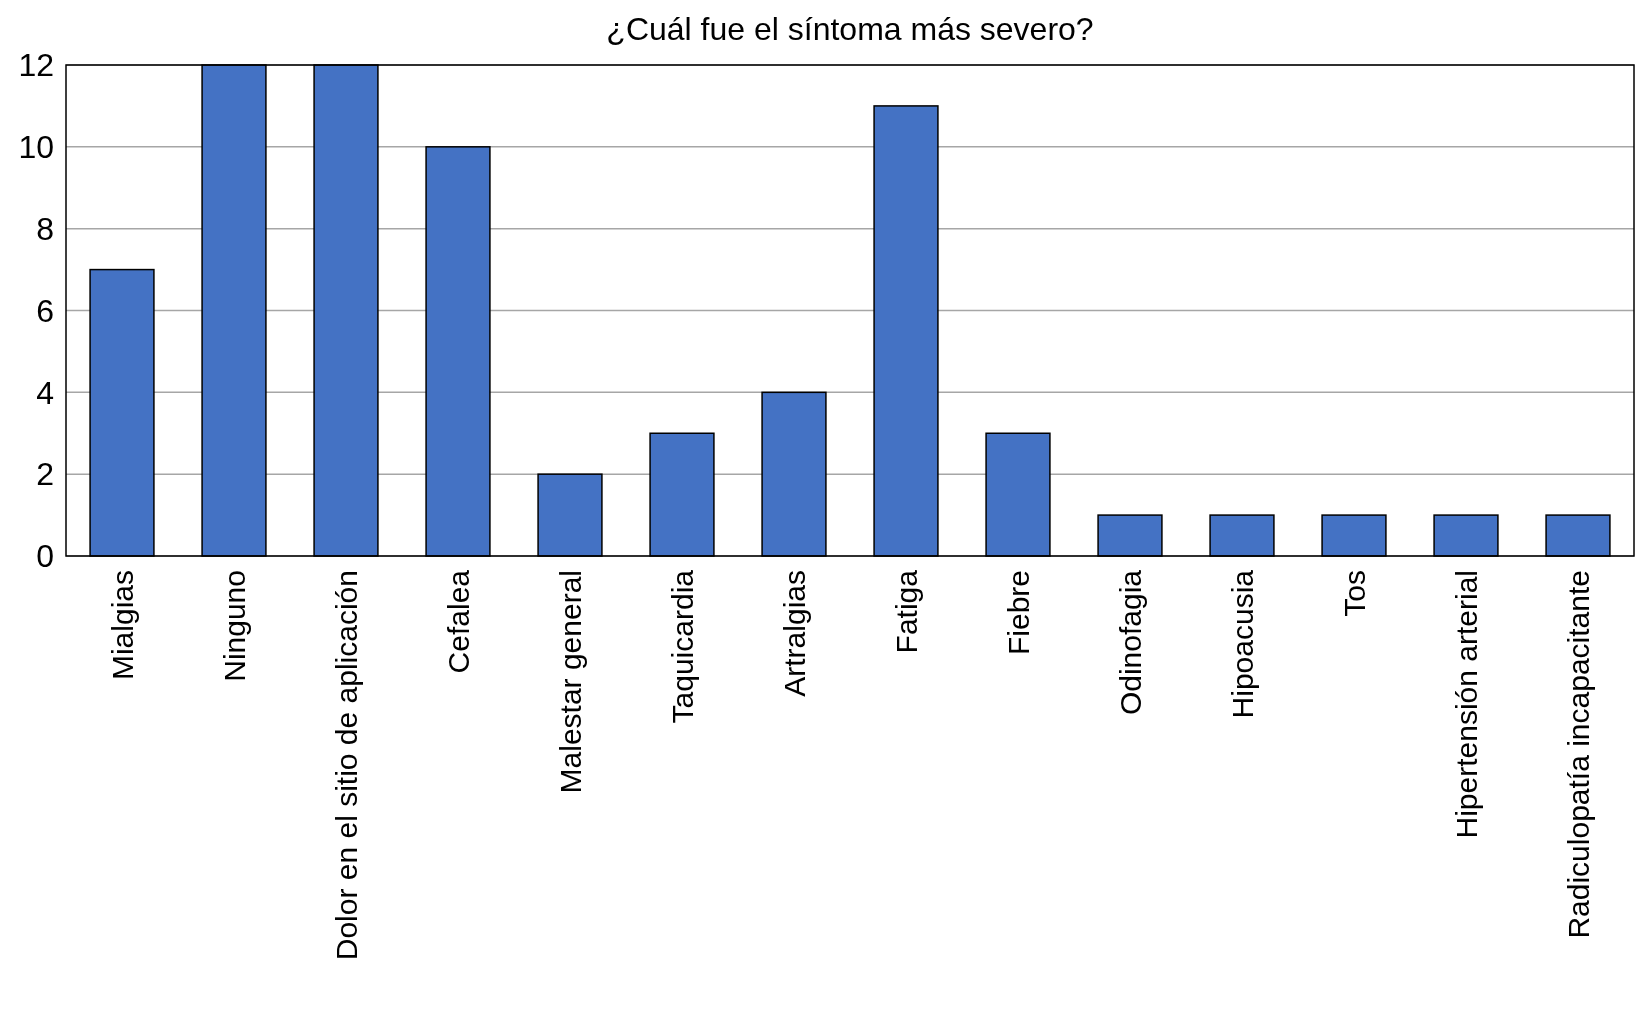 The image size is (1637, 1024). What do you see at coordinates (1130, 642) in the screenshot?
I see `x-tick-label: Odinofagia` at bounding box center [1130, 642].